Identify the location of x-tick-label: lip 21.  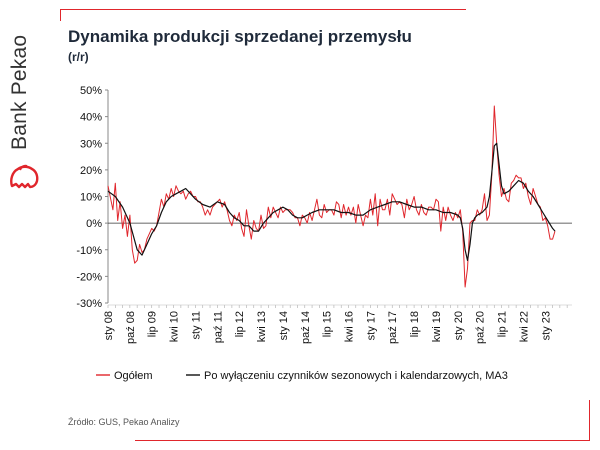
(503, 324).